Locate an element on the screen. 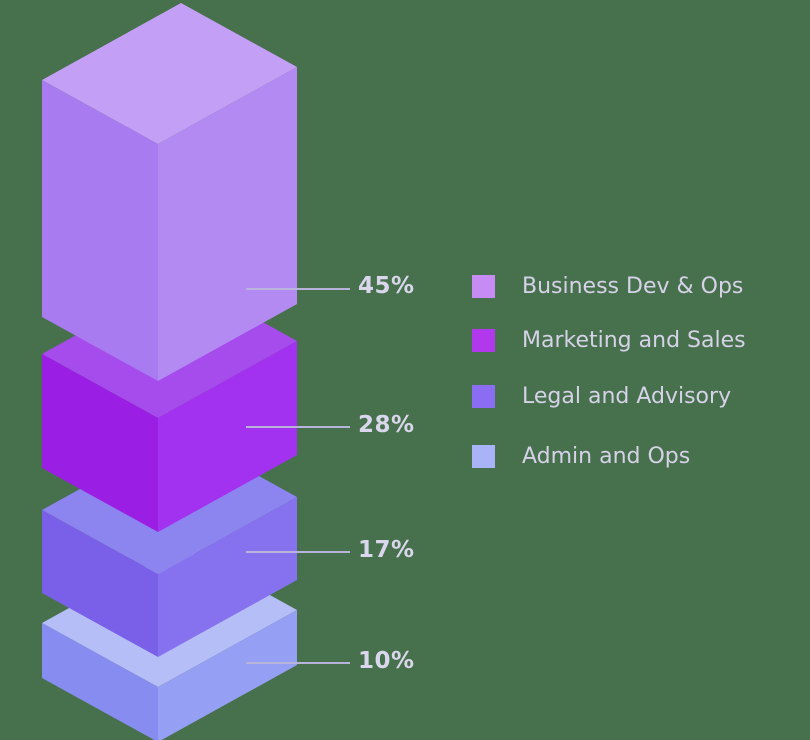 The height and width of the screenshot is (740, 810). legend-label: Admin and Ops is located at coordinates (606, 456).